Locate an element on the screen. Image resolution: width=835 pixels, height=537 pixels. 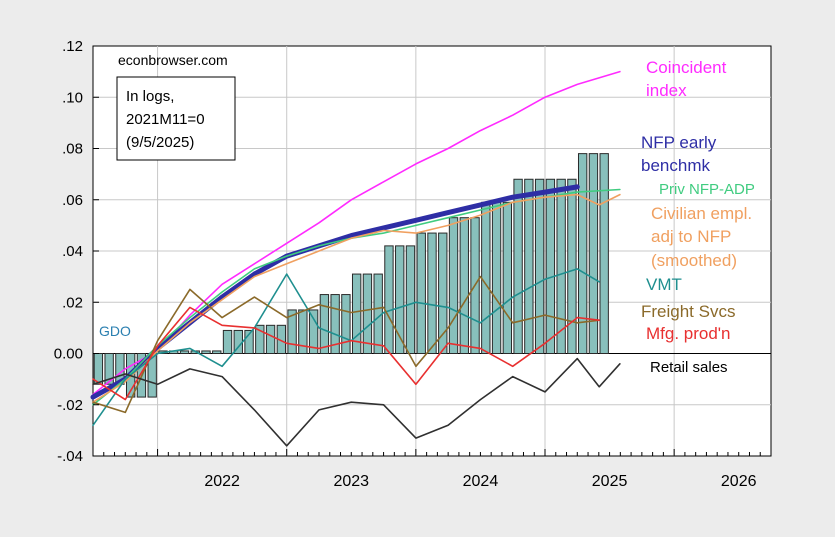
y-tick-label: .12 is located at coordinates (72, 46).